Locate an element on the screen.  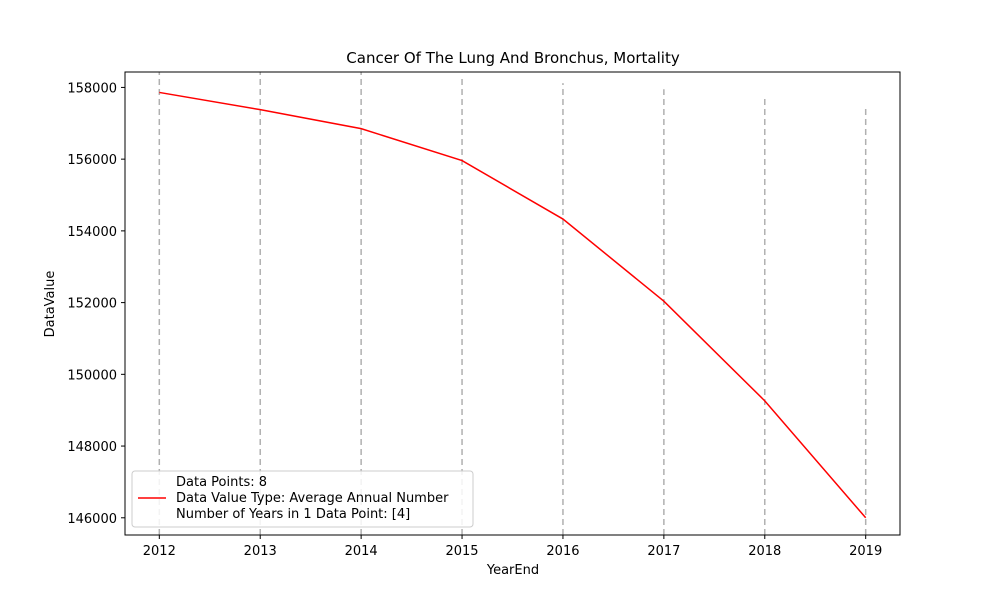
y-tick-label: 148000 is located at coordinates (92, 447).